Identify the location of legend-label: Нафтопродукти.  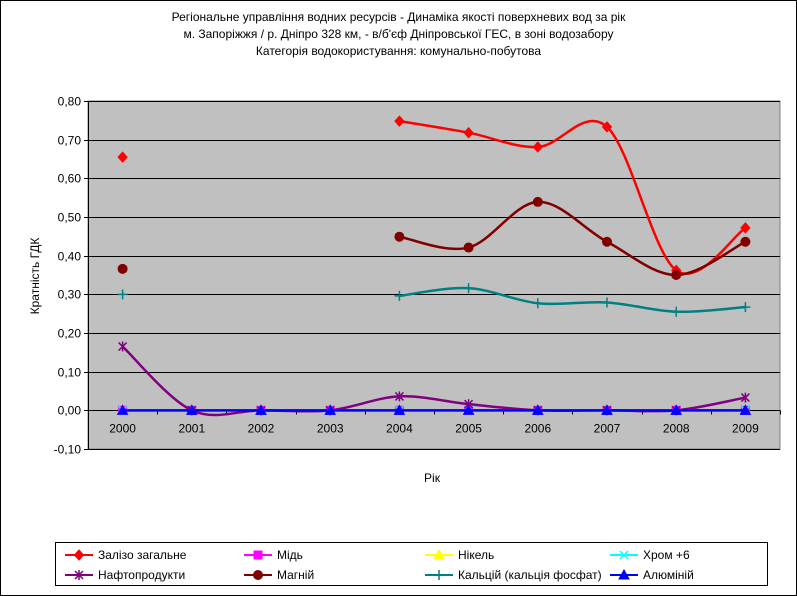
(142, 575).